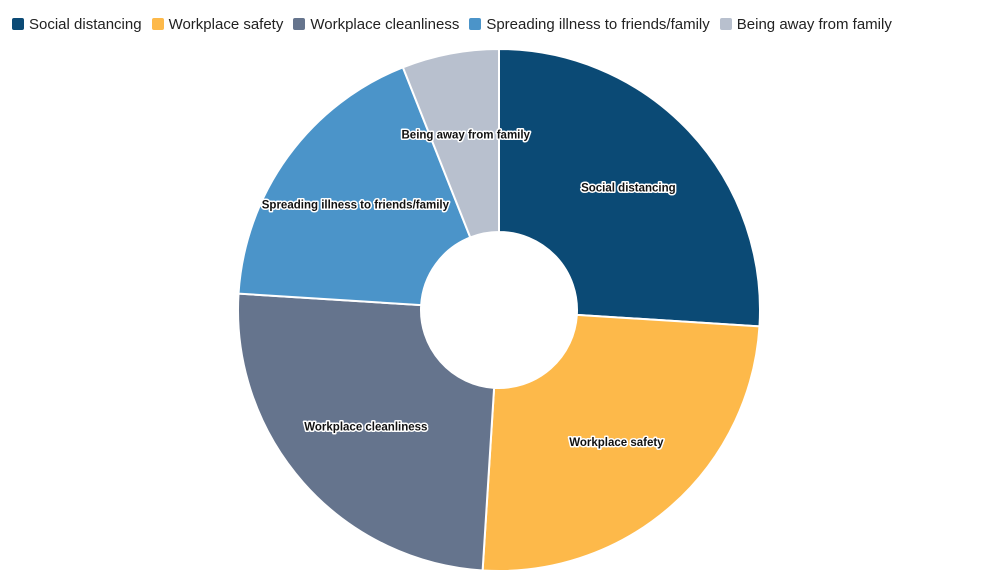 This screenshot has height=575, width=996. Describe the element at coordinates (385, 24) in the screenshot. I see `legend-label: Workplace cleanliness` at that location.